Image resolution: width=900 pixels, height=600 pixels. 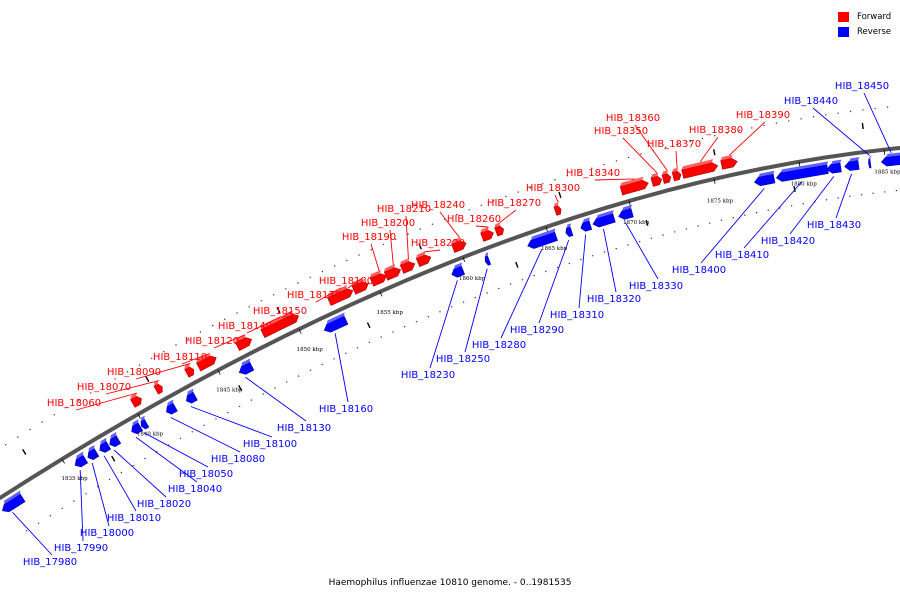 What do you see at coordinates (499, 345) in the screenshot?
I see `gene-label-reverse: HIB_18280` at bounding box center [499, 345].